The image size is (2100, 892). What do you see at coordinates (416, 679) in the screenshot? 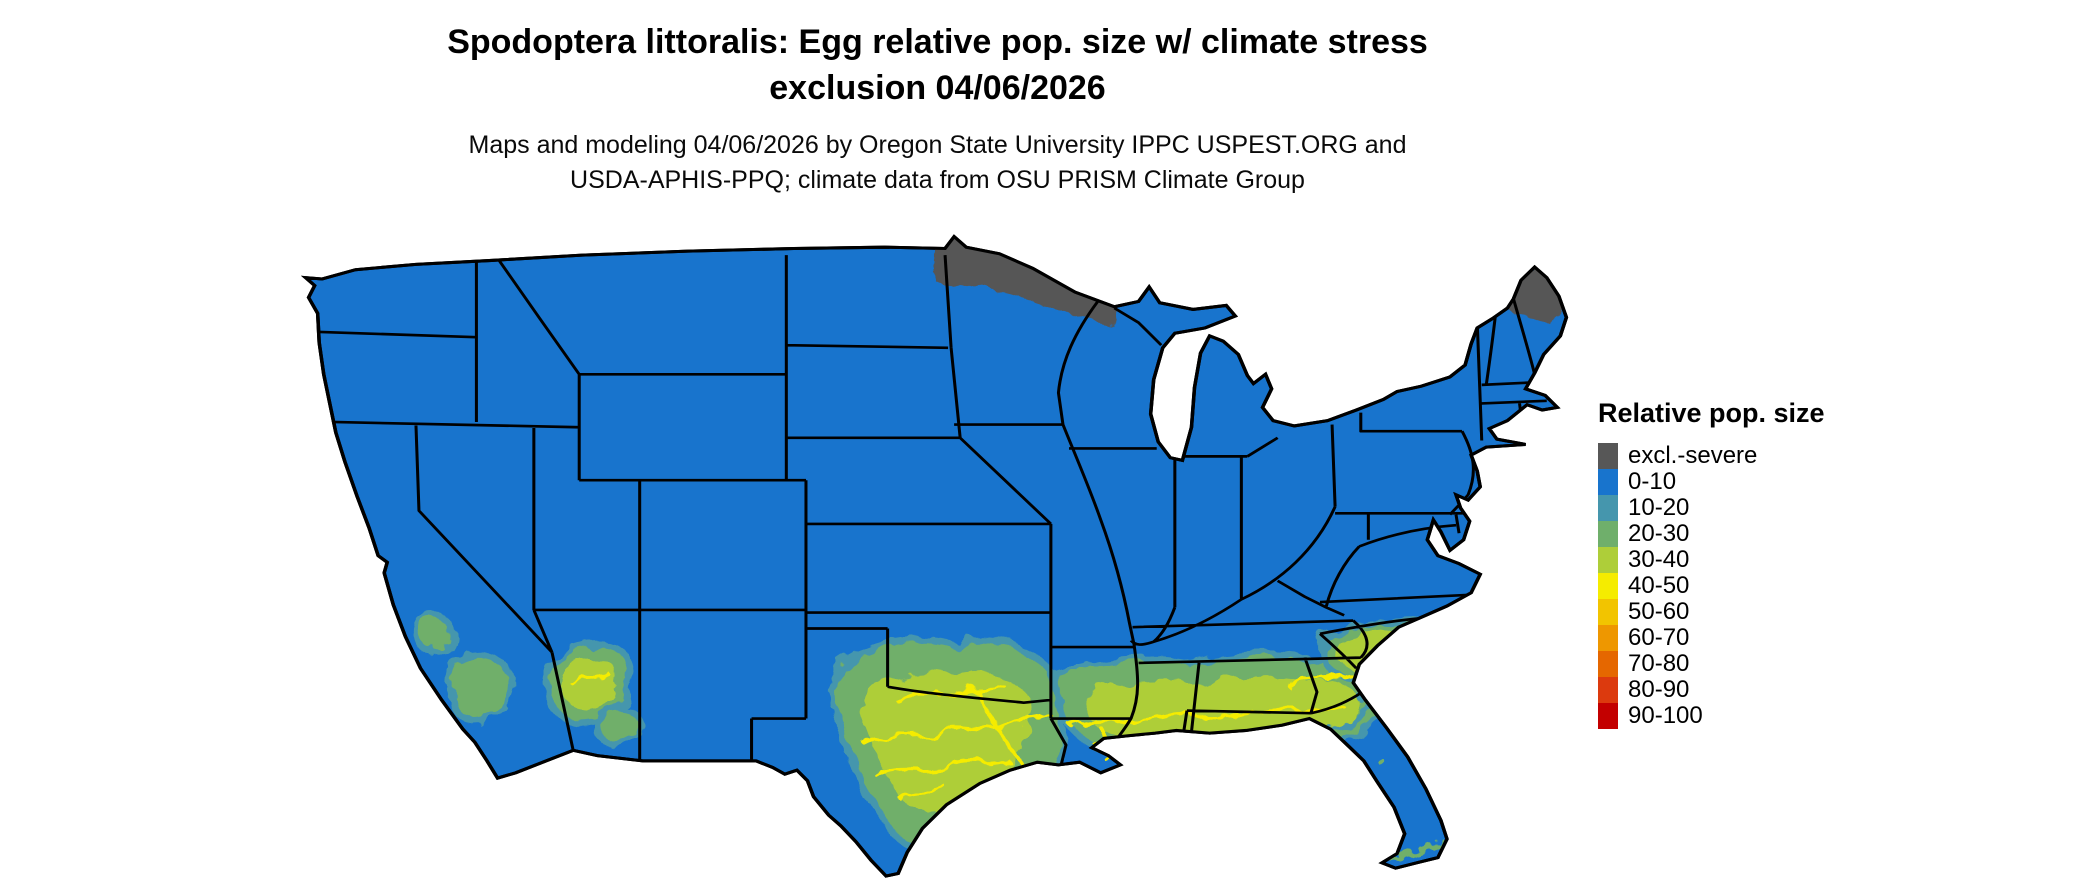
I see `speck-california-island` at bounding box center [416, 679].